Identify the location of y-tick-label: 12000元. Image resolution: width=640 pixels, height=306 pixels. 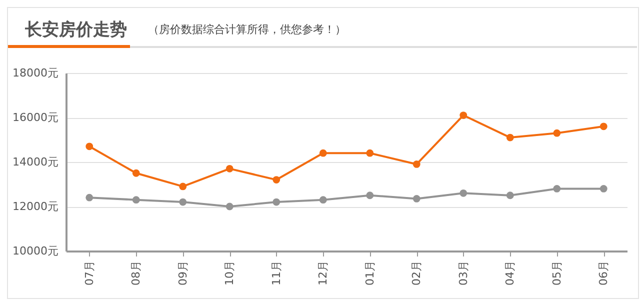
(35, 206).